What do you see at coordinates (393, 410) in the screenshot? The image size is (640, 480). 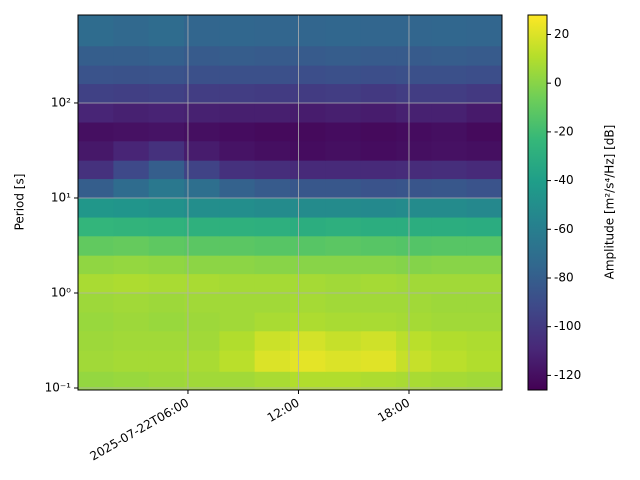 I see `x-tick-label: 18:00` at bounding box center [393, 410].